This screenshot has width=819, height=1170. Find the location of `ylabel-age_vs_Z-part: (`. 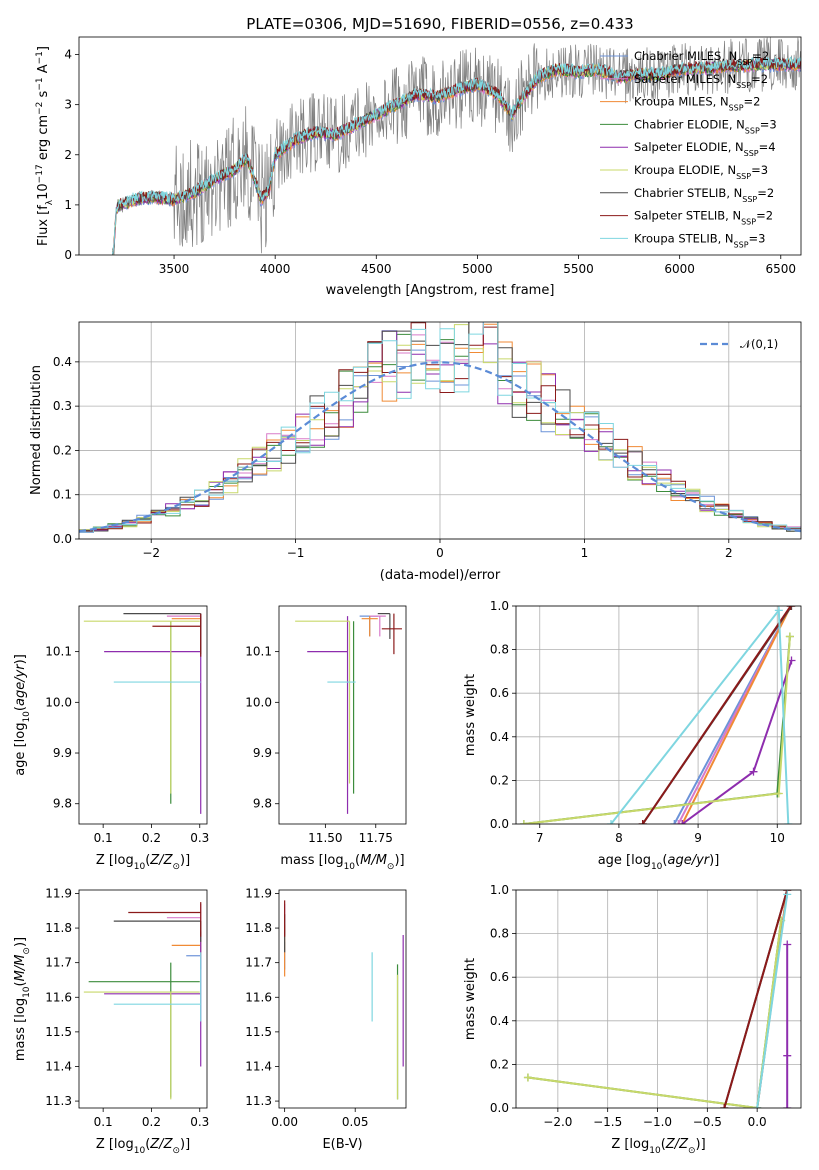

ylabel-age_vs_Z-part: ( is located at coordinates (20, 708).